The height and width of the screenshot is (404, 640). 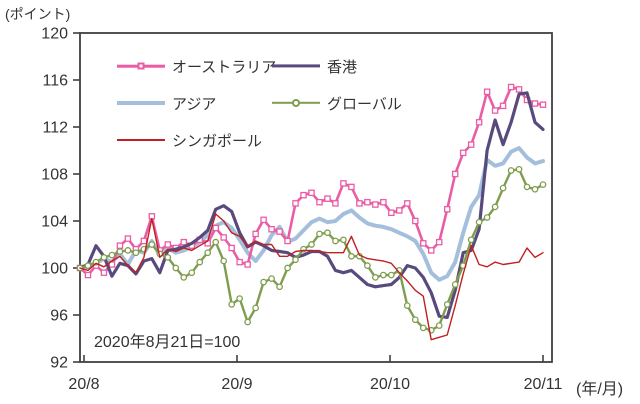 What do you see at coordinates (38, 14) in the screenshot?
I see `y-axis-unit-label: (ポイント)` at bounding box center [38, 14].